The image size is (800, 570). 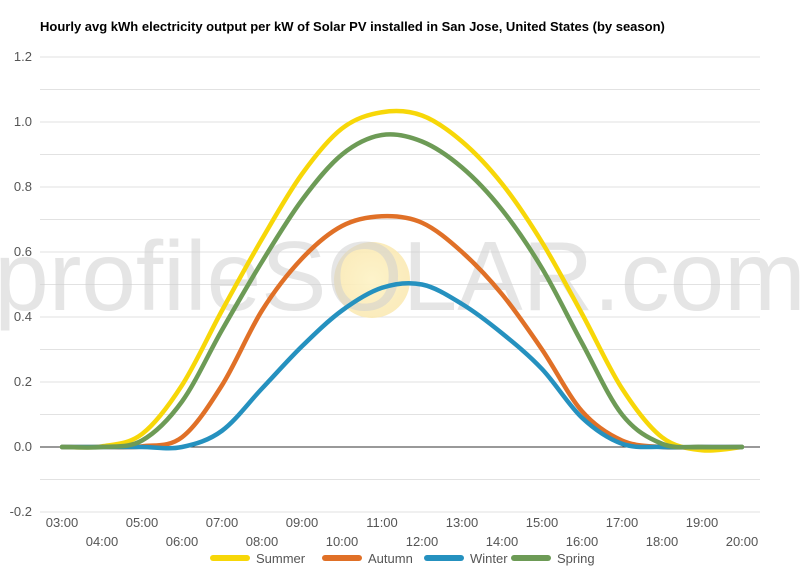 What do you see at coordinates (622, 522) in the screenshot?
I see `x-tick-label: 17:00` at bounding box center [622, 522].